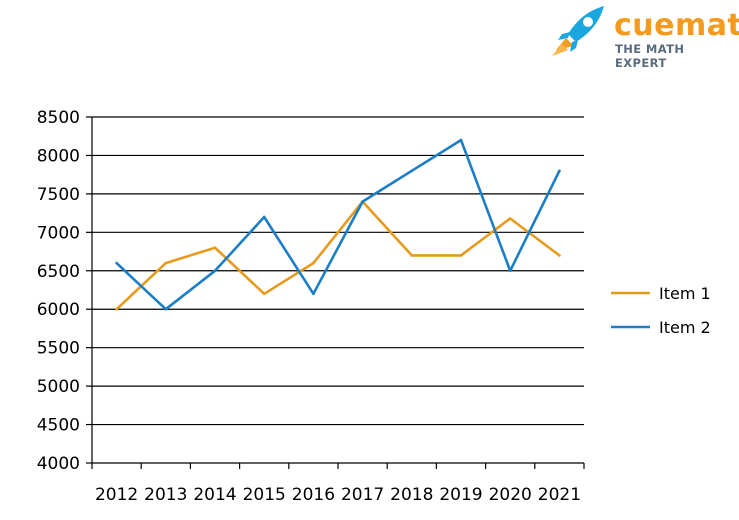 The image size is (739, 520). I want to click on x-axis-ticks: 2012 2013 2014 2015 2016 2017 2018 2019 2020 2021, so click(338, 495).